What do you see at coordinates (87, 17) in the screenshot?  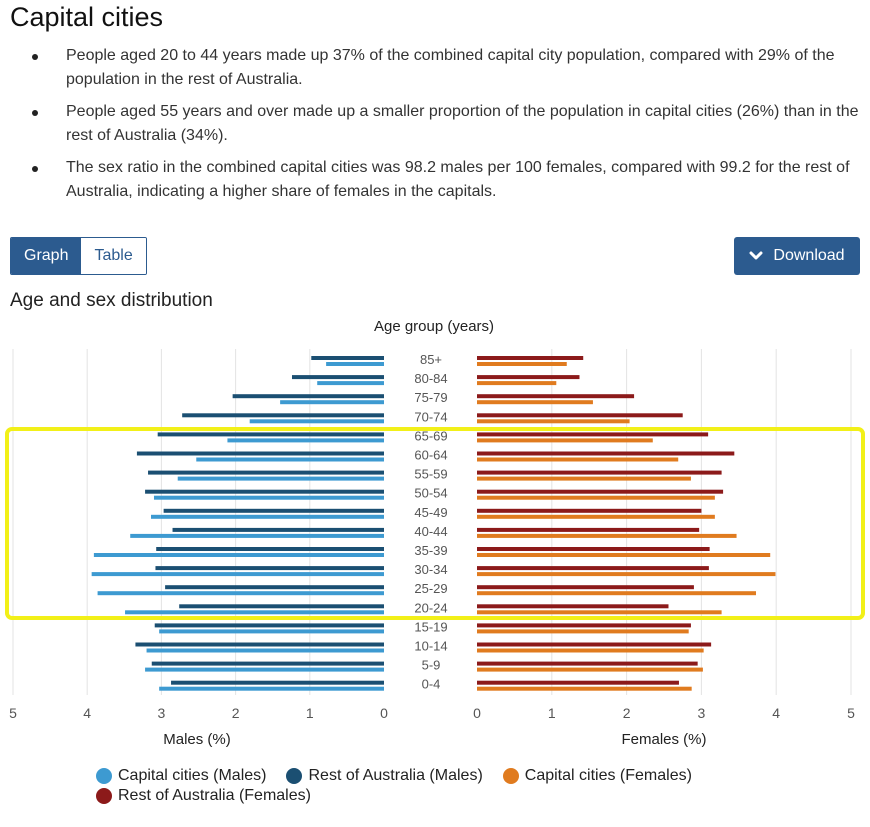 I see `page-title: Capital cities` at bounding box center [87, 17].